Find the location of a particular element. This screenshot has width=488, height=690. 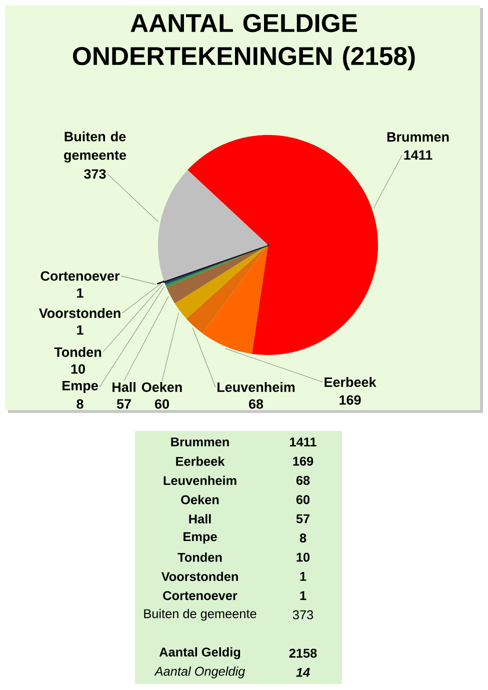

category-label: Cortenoever is located at coordinates (200, 595).